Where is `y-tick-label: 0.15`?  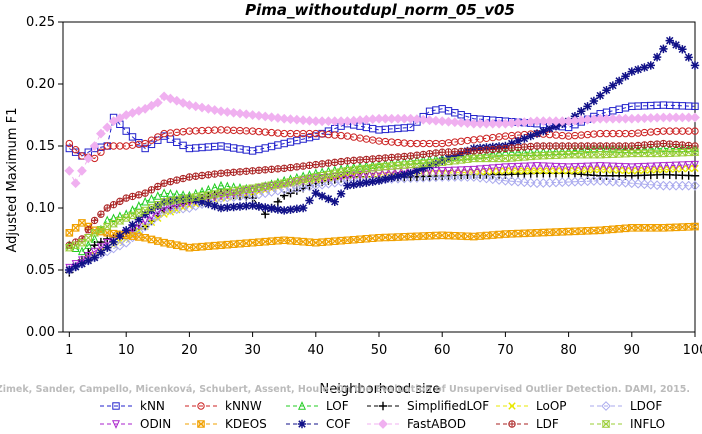
y-tick-label: 0.15 is located at coordinates (40, 146).